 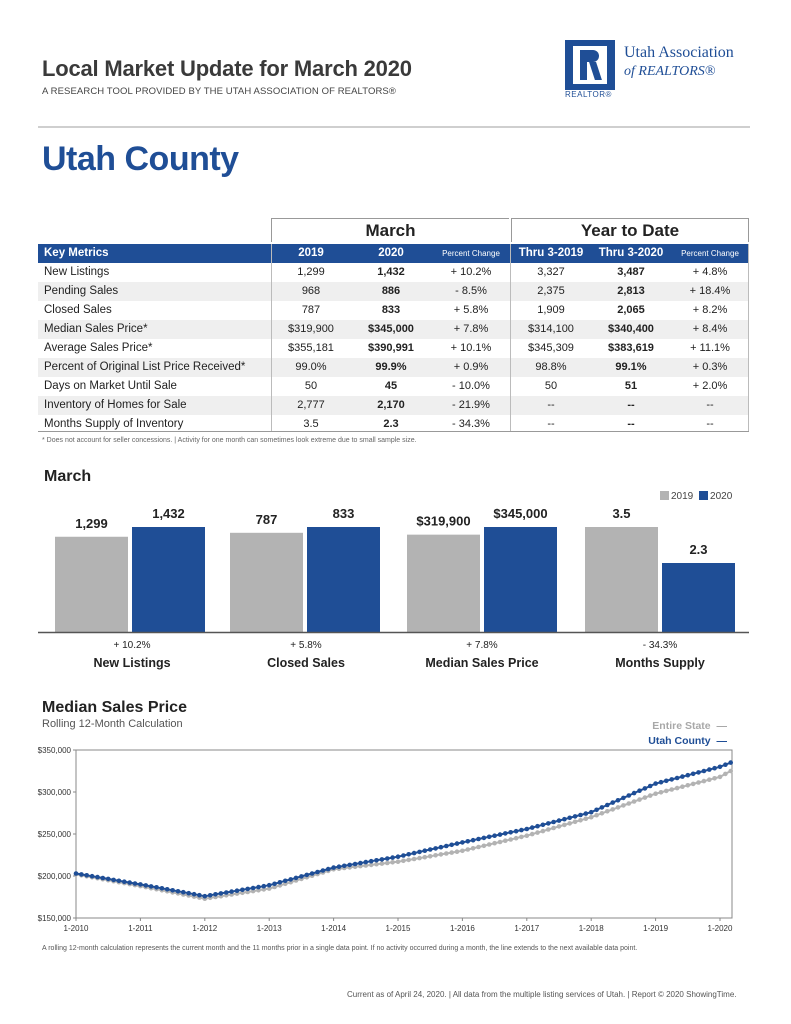 What do you see at coordinates (520, 579) in the screenshot?
I see `bar-2020` at bounding box center [520, 579].